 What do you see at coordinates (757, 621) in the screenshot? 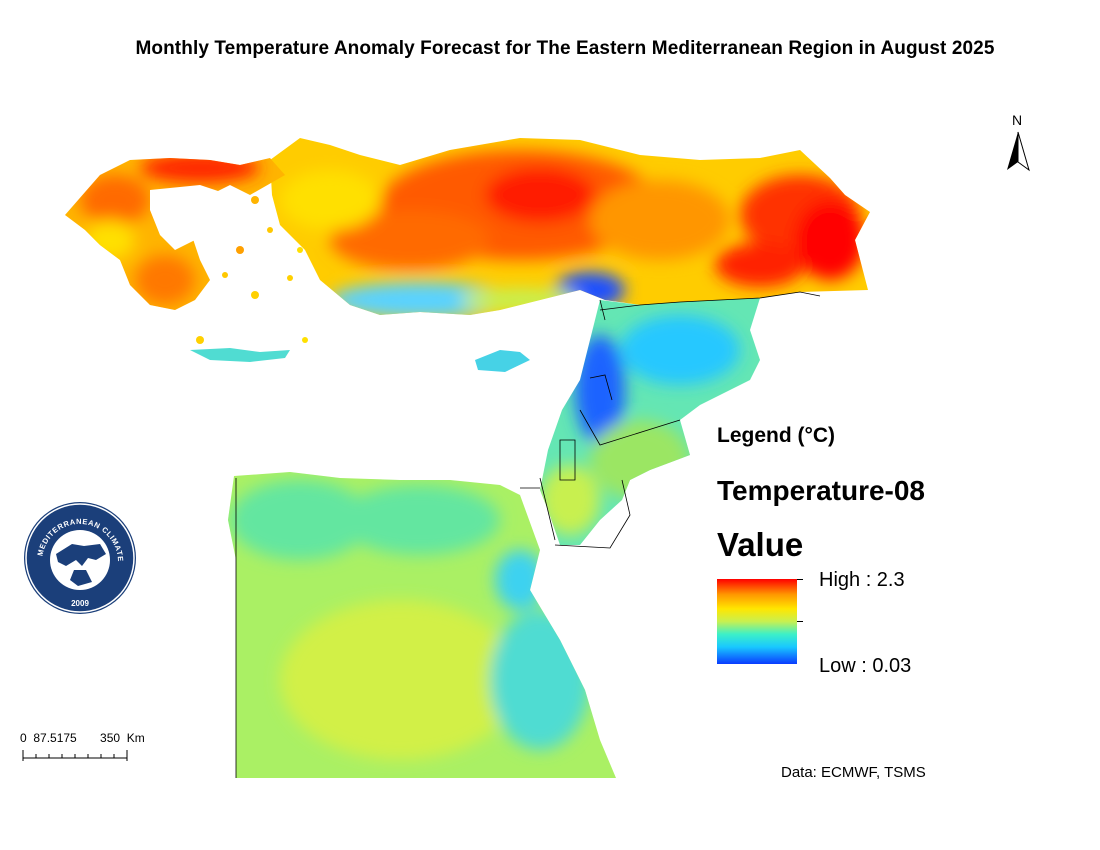
I see `legend-color-ramp` at bounding box center [757, 621].